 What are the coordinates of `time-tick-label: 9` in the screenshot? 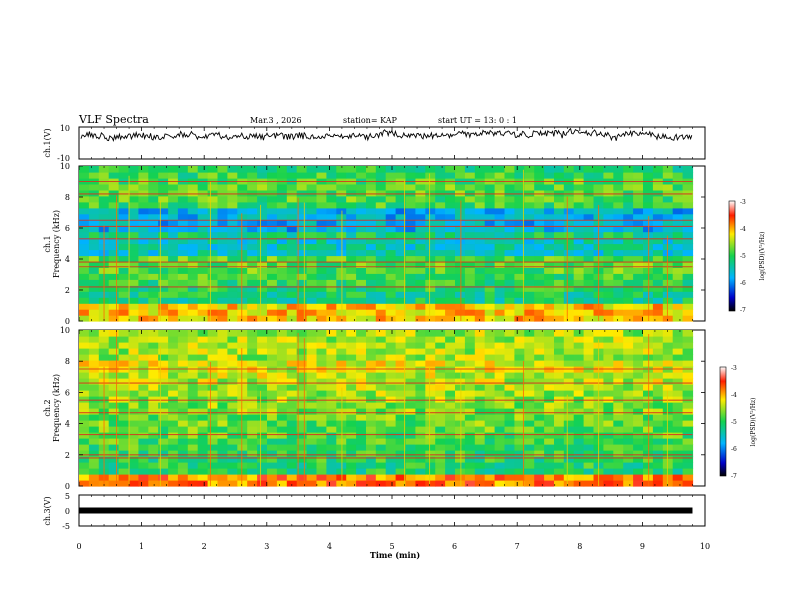 It's located at (642, 546).